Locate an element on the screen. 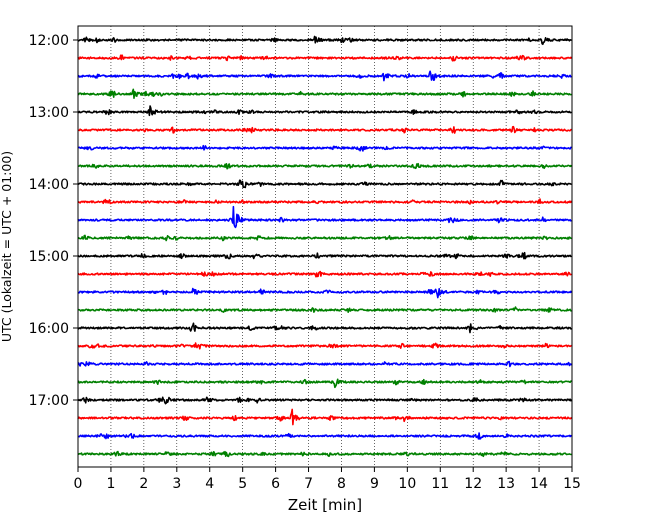 This screenshot has height=520, width=650. x-tick-label: 1 is located at coordinates (110, 484).